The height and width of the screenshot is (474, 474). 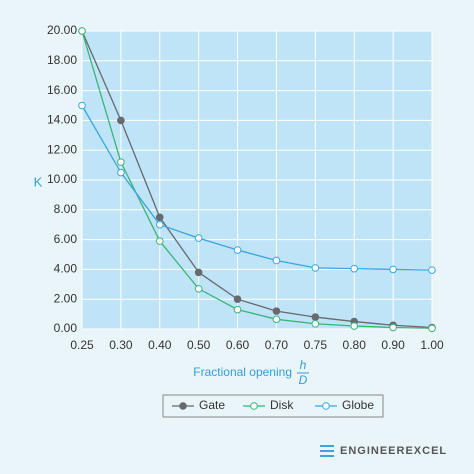 What do you see at coordinates (66, 328) in the screenshot?
I see `y-tick-label: 0.00` at bounding box center [66, 328].